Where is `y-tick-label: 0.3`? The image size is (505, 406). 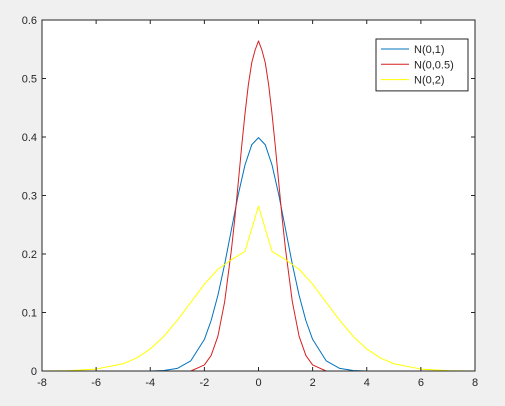
y-tick-label: 0.3 is located at coordinates (29, 197).